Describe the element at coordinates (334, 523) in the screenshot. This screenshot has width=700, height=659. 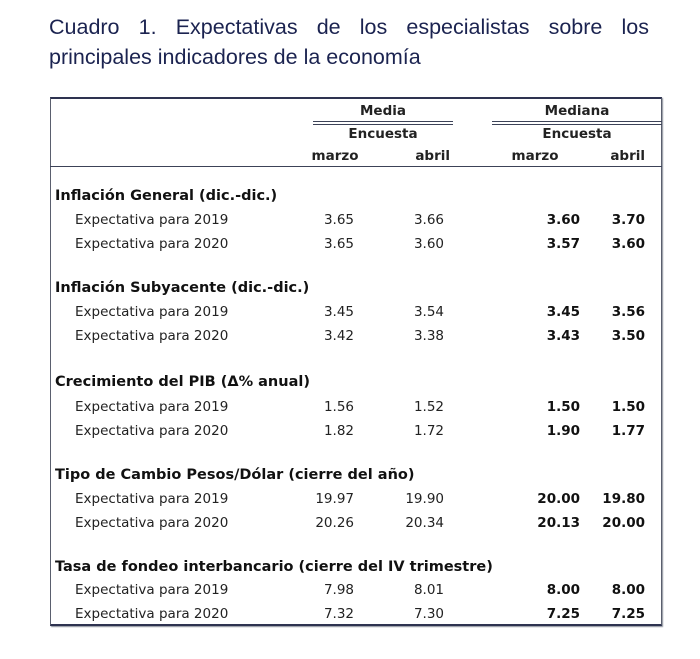
I see `media-marzo-value: 20.26` at that location.